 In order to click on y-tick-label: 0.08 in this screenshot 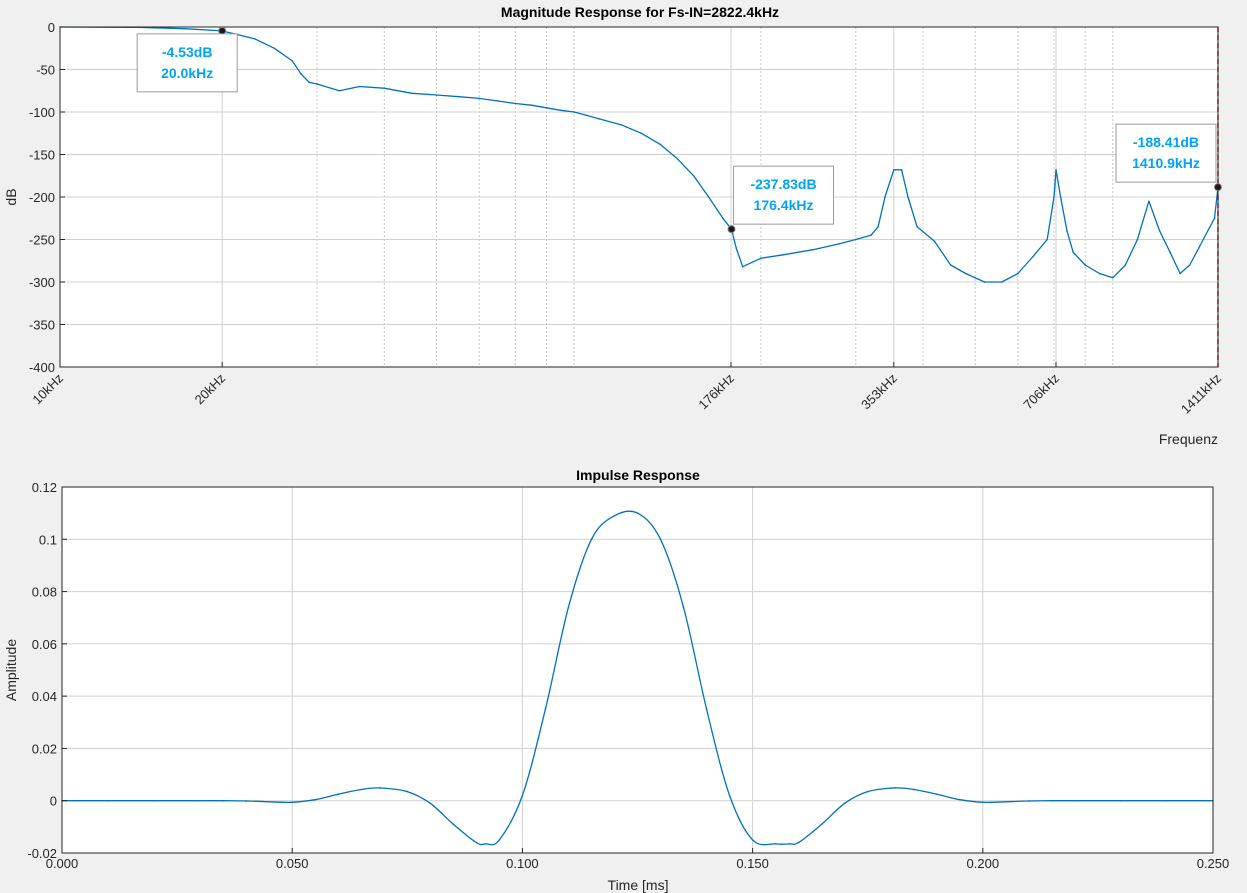, I will do `click(44, 592)`.